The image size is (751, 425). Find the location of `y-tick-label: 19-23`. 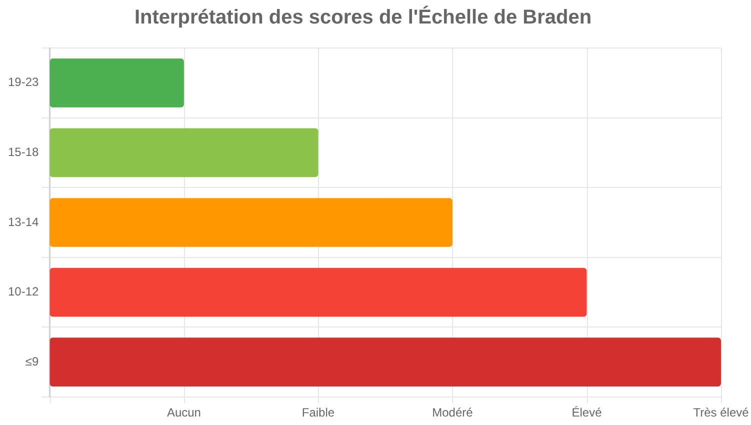

y-tick-label: 19-23 is located at coordinates (24, 82).